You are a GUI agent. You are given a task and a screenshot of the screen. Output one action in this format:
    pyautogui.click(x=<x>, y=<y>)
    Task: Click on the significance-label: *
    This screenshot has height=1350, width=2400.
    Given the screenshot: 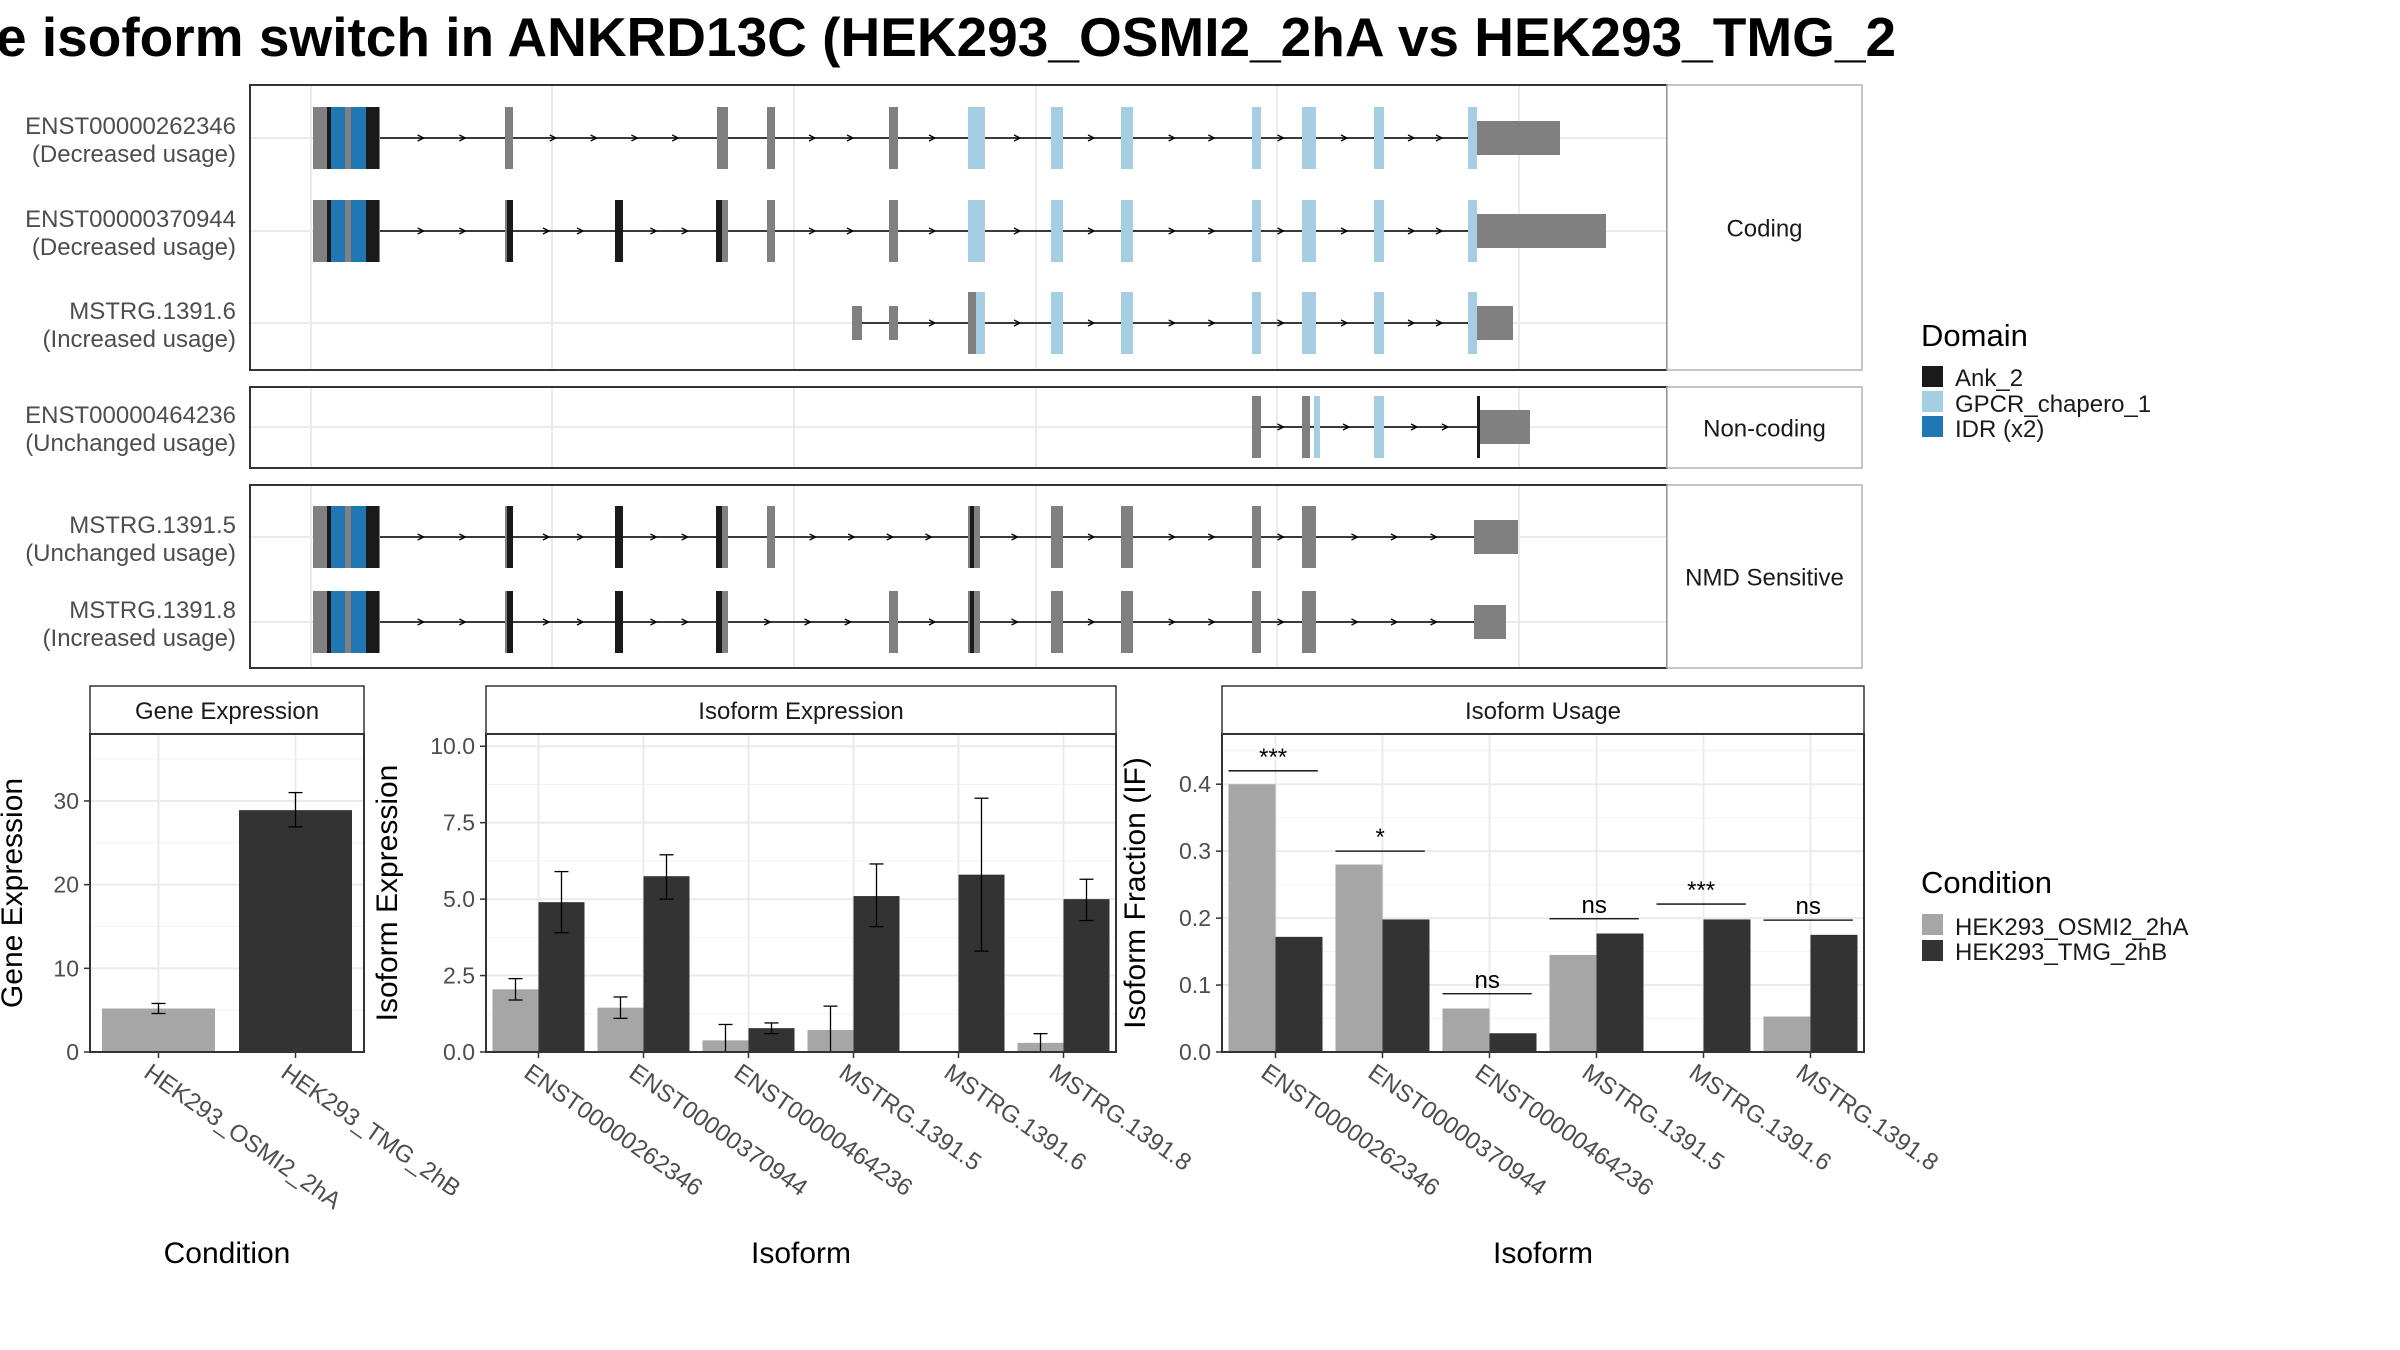 What is the action you would take?
    pyautogui.click(x=1379, y=837)
    